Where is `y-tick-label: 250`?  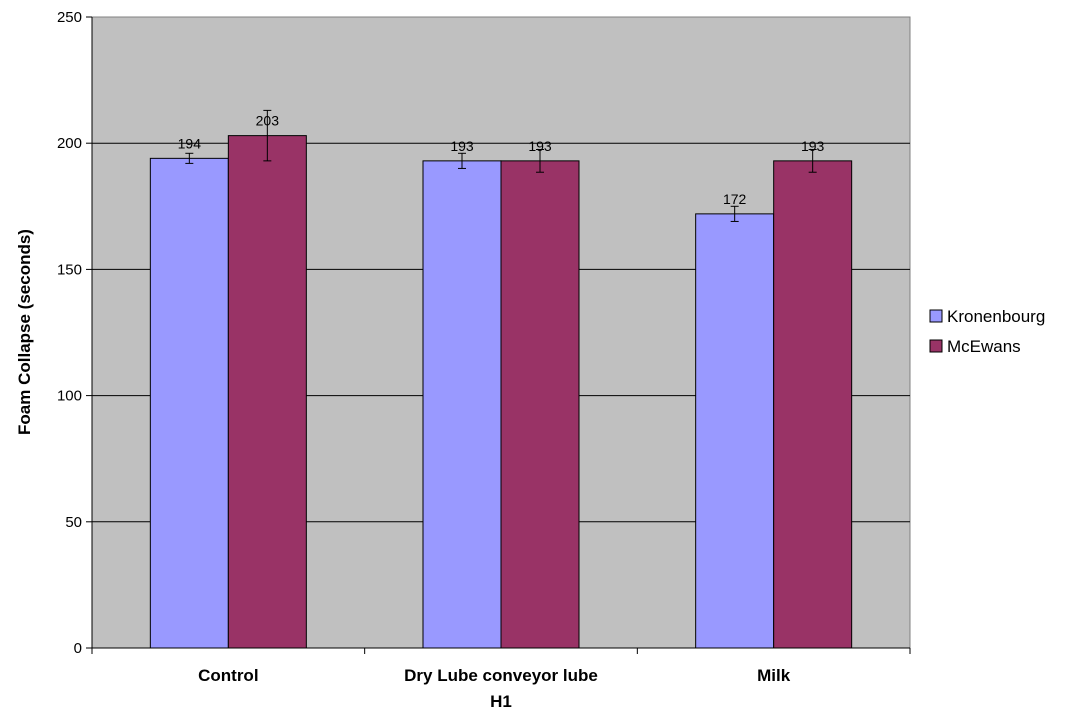 y-tick-label: 250 is located at coordinates (69, 17).